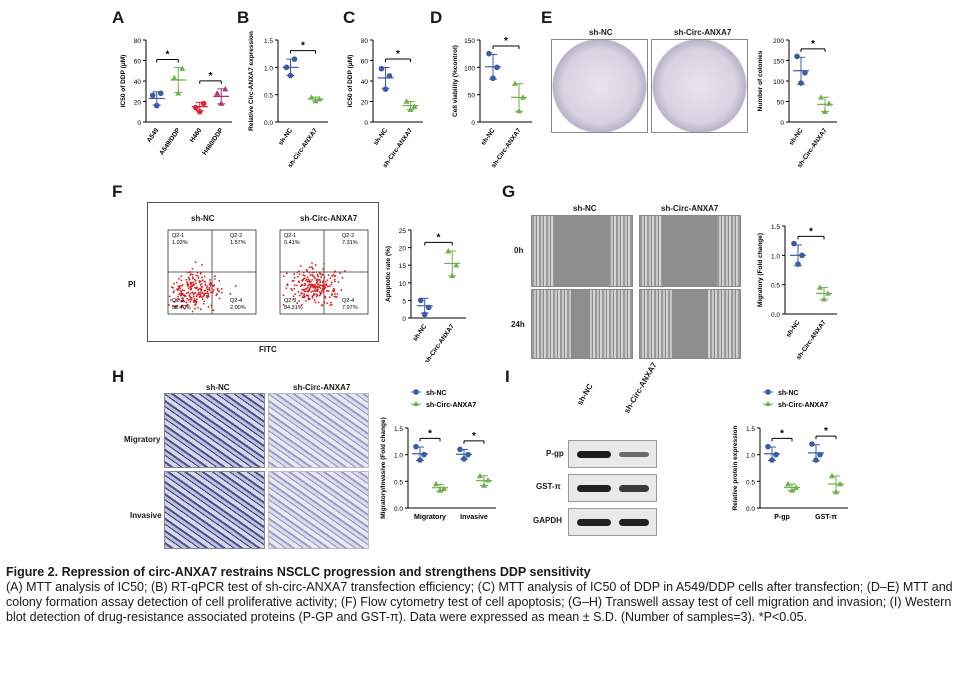 Image resolution: width=974 pixels, height=681 pixels. I want to click on category-label: sh-NC, so click(380, 137).